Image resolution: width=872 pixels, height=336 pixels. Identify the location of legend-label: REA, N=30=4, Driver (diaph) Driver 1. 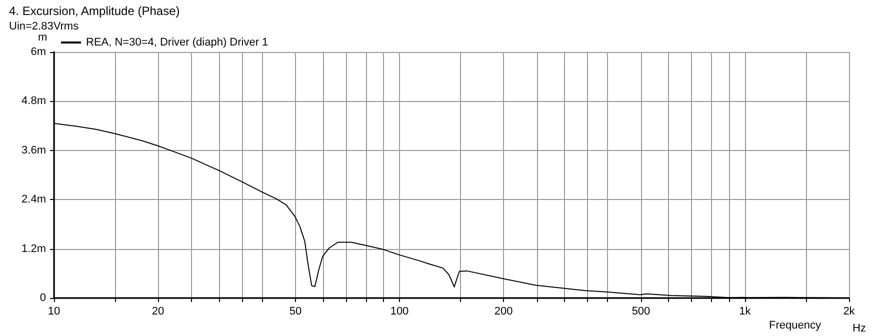
(177, 42).